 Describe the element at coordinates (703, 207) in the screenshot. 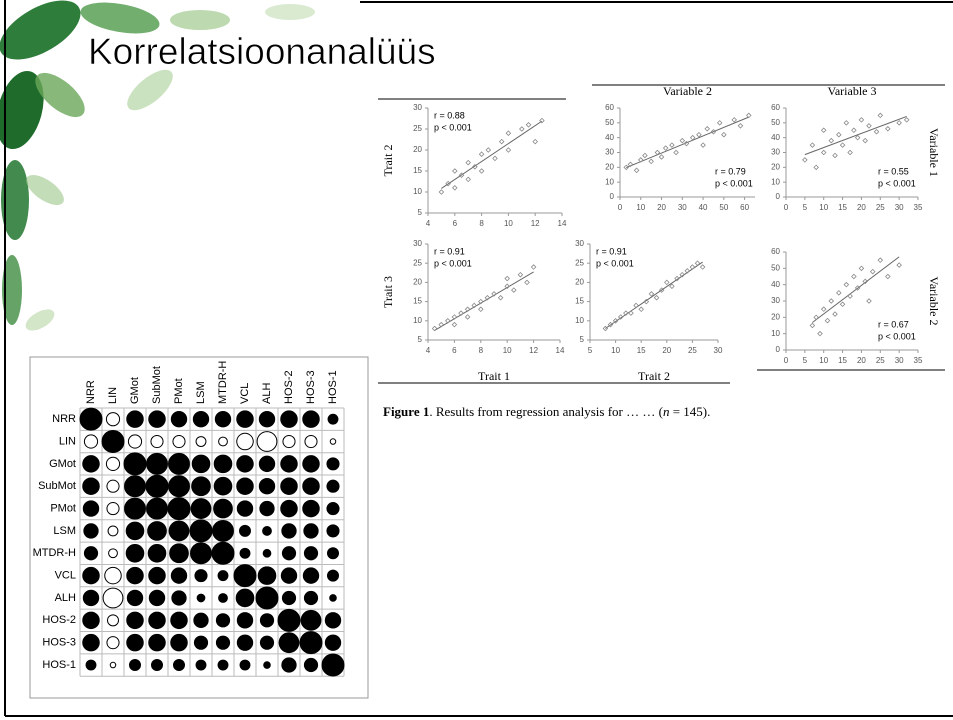

I see `x-tick-label: 40` at that location.